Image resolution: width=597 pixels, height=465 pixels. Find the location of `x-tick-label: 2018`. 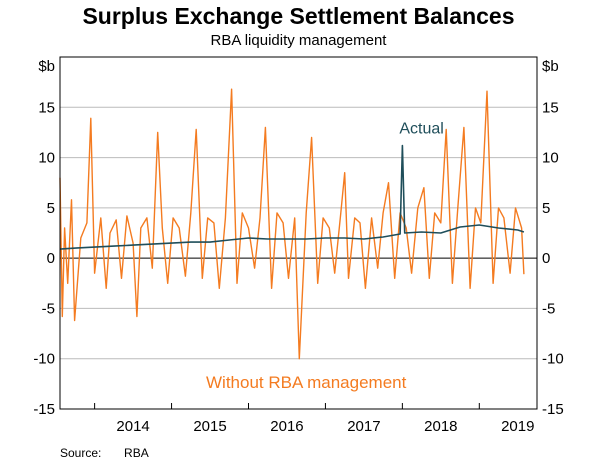

x-tick-label: 2018 is located at coordinates (440, 426).